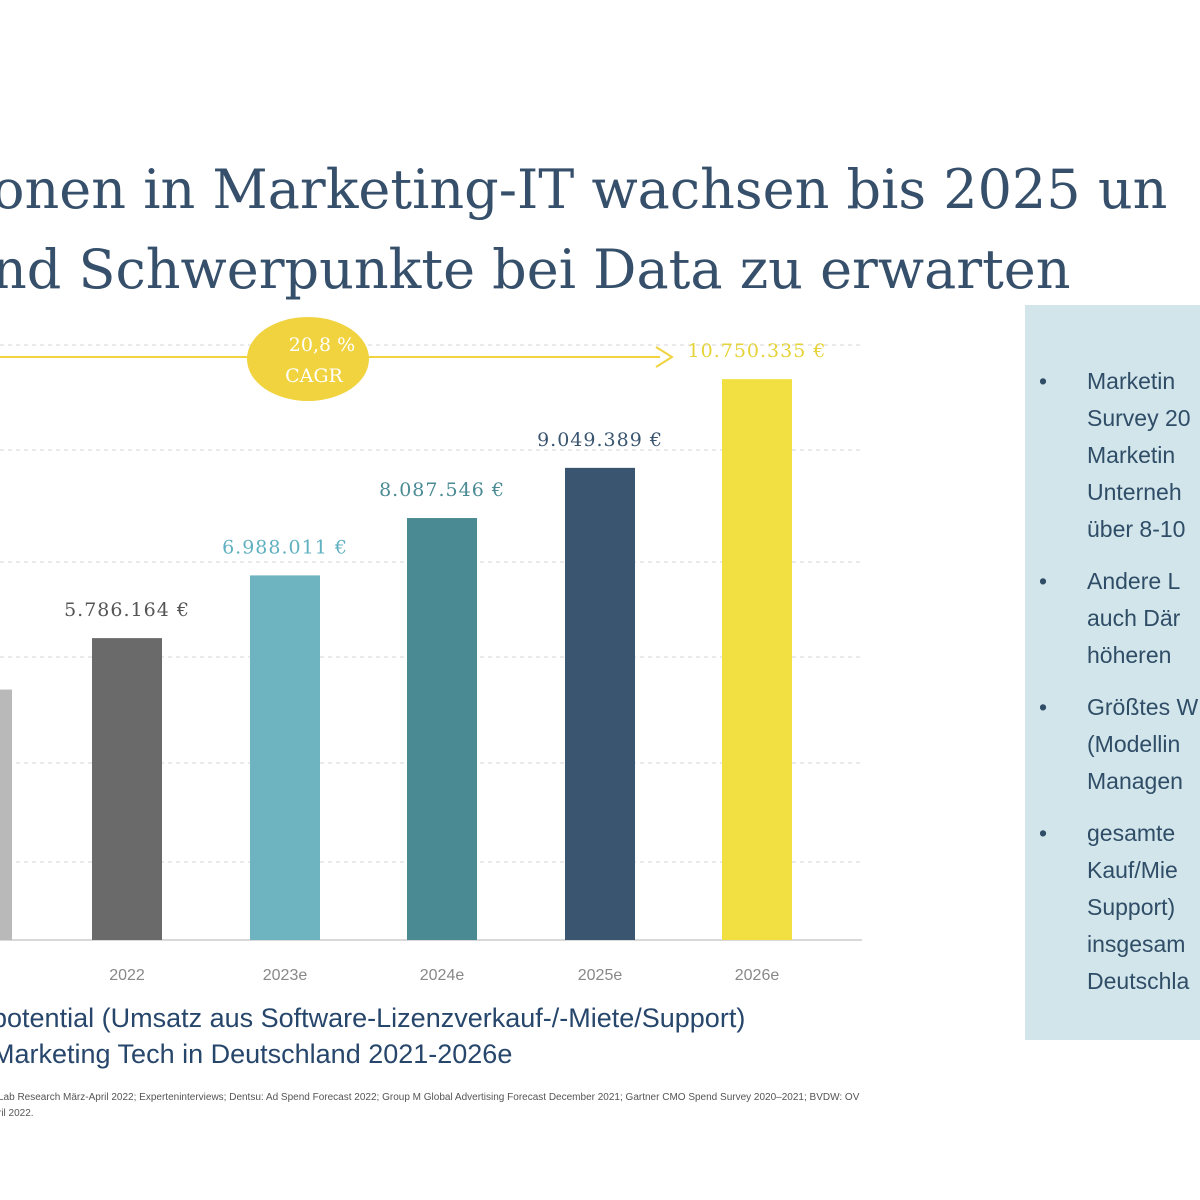 This screenshot has width=1200, height=1200. What do you see at coordinates (17, 1113) in the screenshot?
I see `source-note-line-2: ril 2022.` at bounding box center [17, 1113].